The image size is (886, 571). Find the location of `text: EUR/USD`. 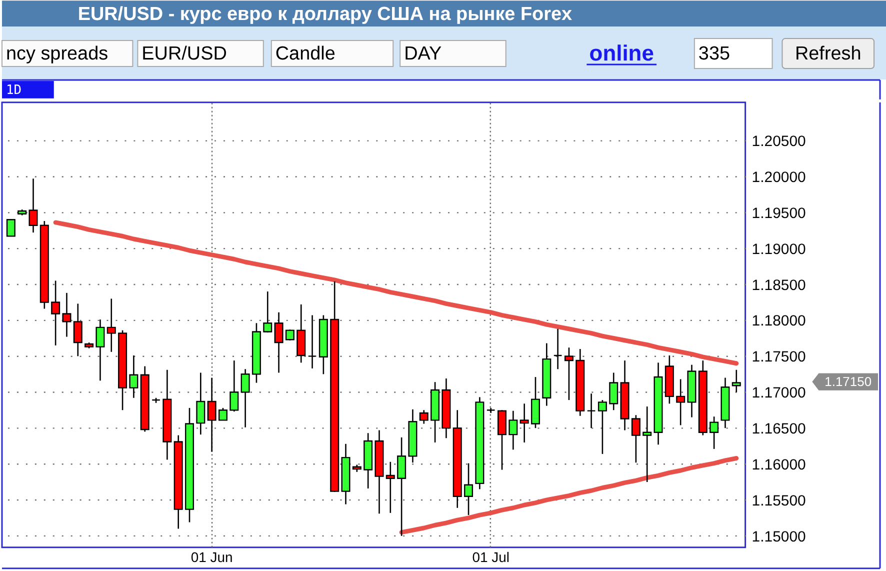

text: EUR/USD is located at coordinates (184, 54).